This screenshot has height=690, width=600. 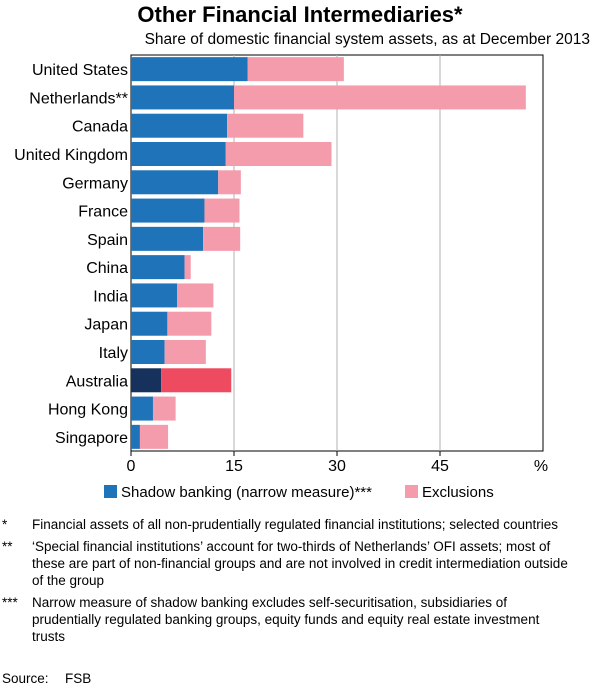 What do you see at coordinates (78, 98) in the screenshot?
I see `category-label: Netherlands**` at bounding box center [78, 98].